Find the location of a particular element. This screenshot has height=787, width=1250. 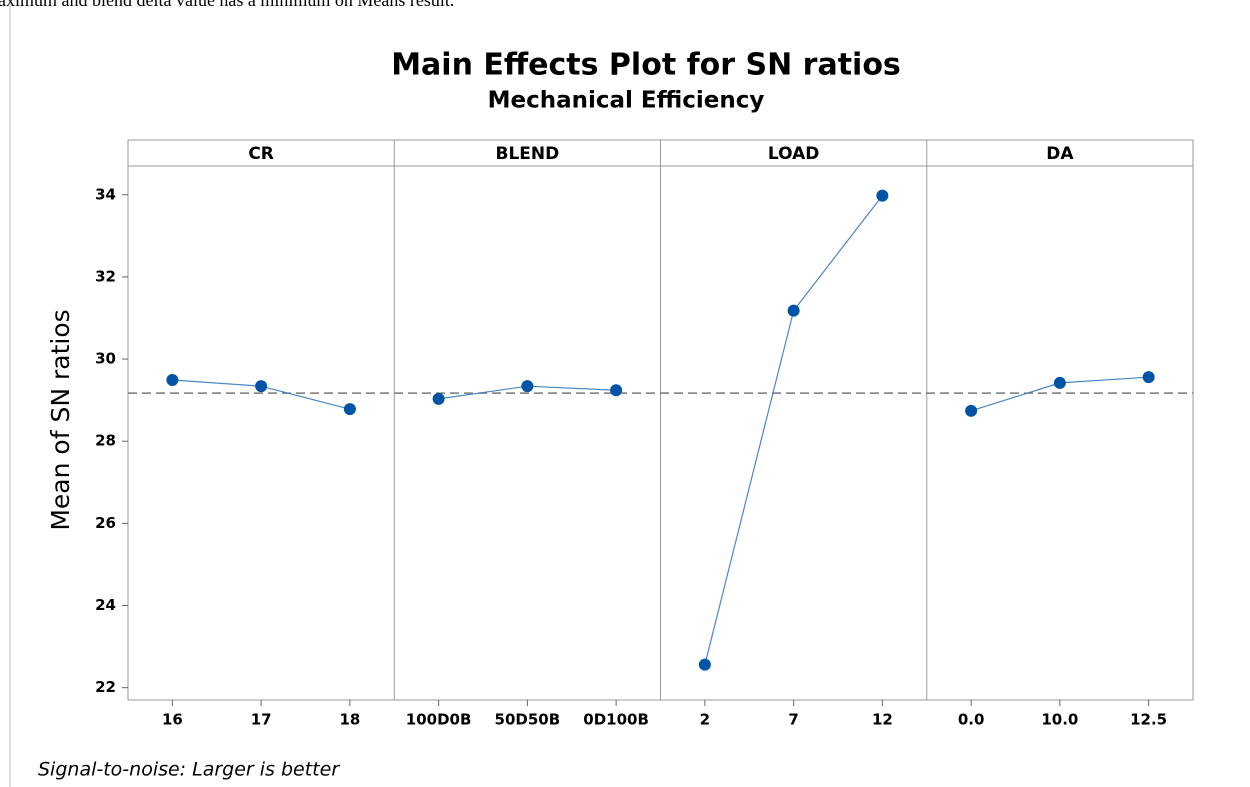

panel-title: CR is located at coordinates (261, 154).